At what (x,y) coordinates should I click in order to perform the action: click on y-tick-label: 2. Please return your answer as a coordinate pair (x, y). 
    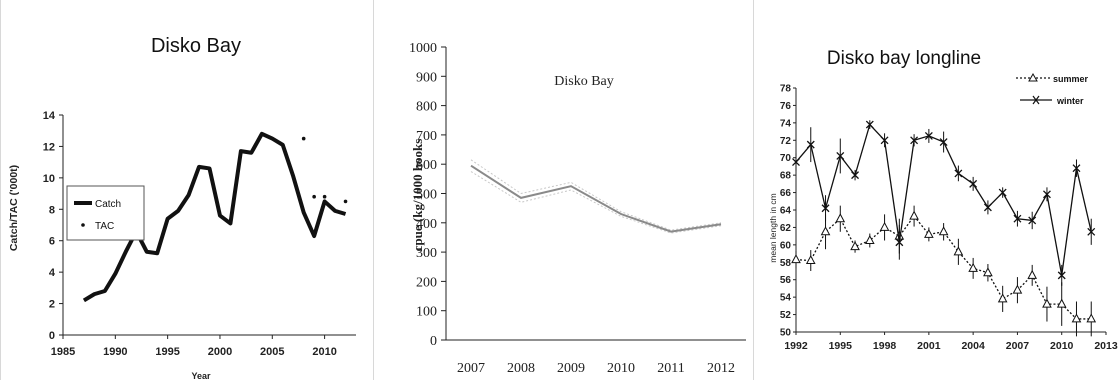
    Looking at the image, I should click on (52, 305).